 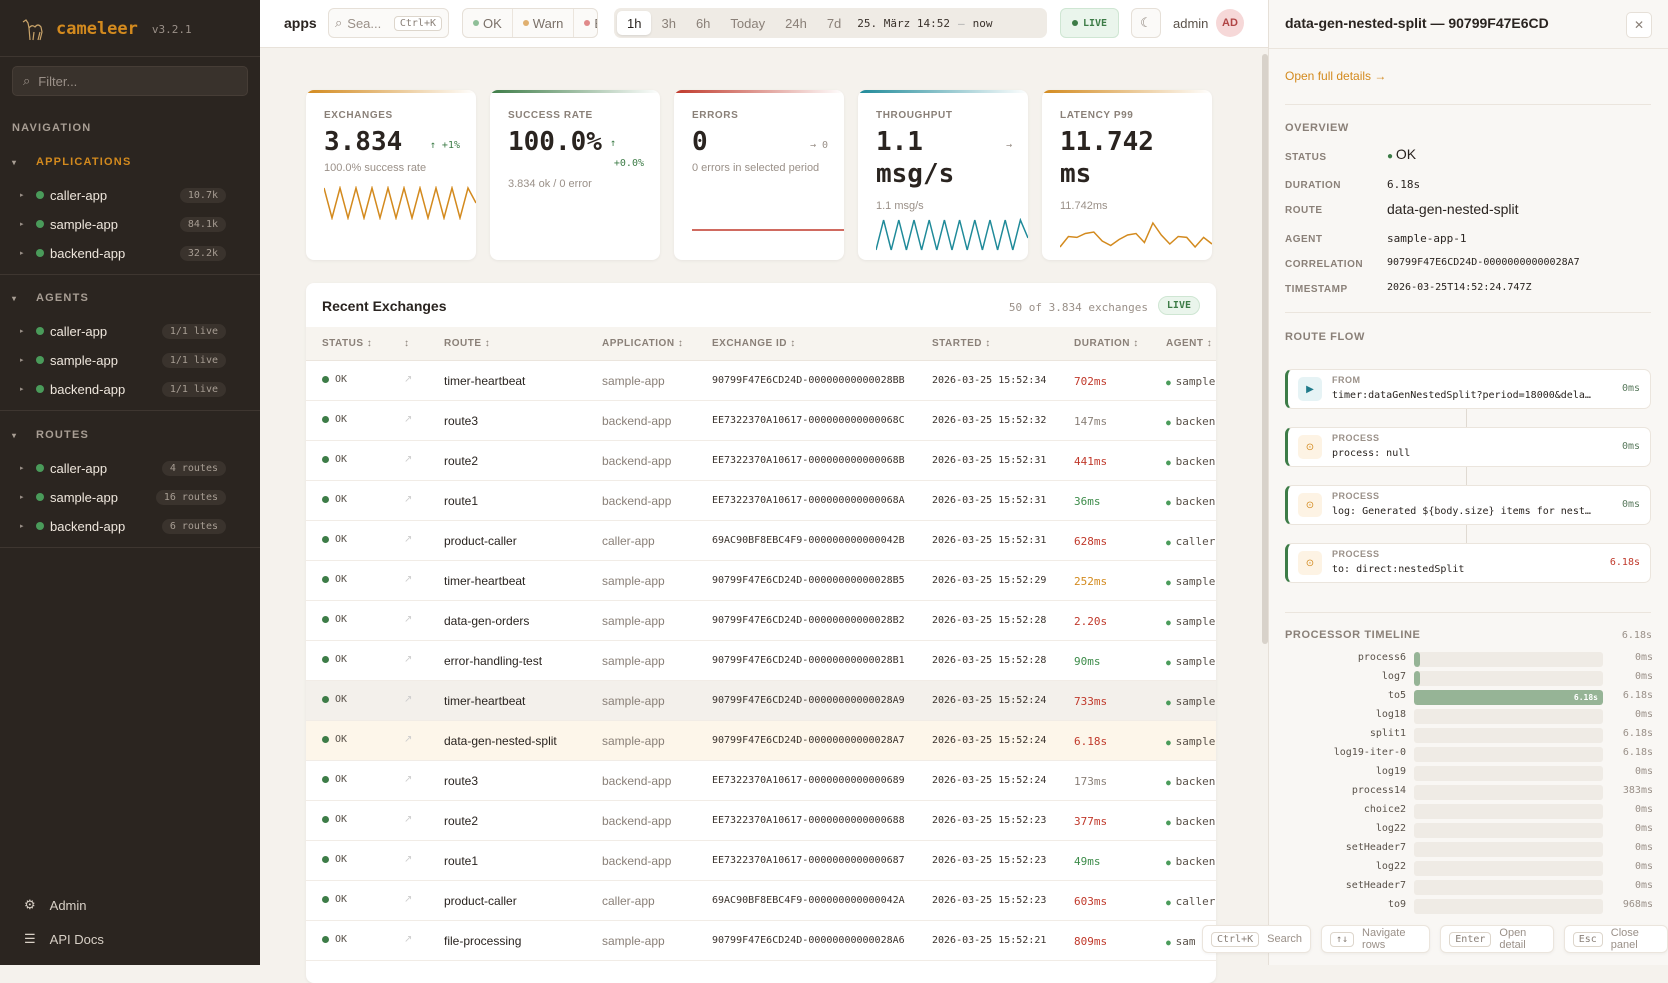 I want to click on time-range-custom: 25. März 14:52 — now, so click(x=924, y=23).